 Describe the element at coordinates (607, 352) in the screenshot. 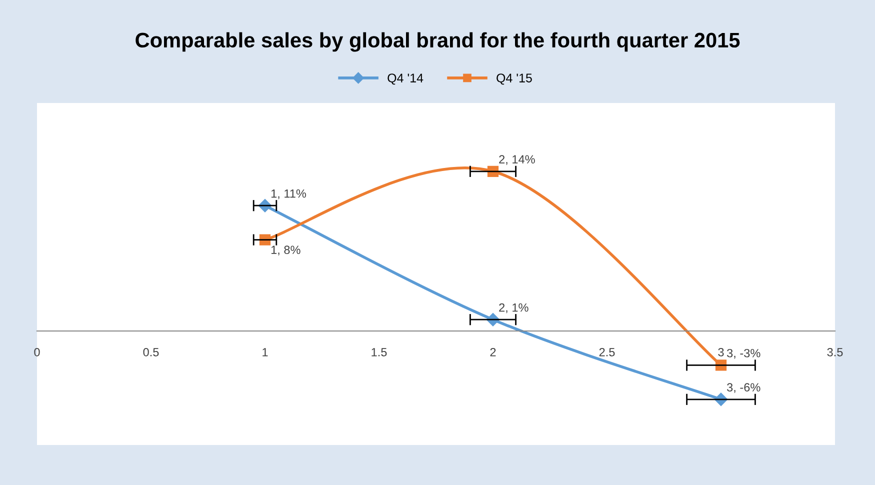

I see `x-tick-label: 2.5` at that location.